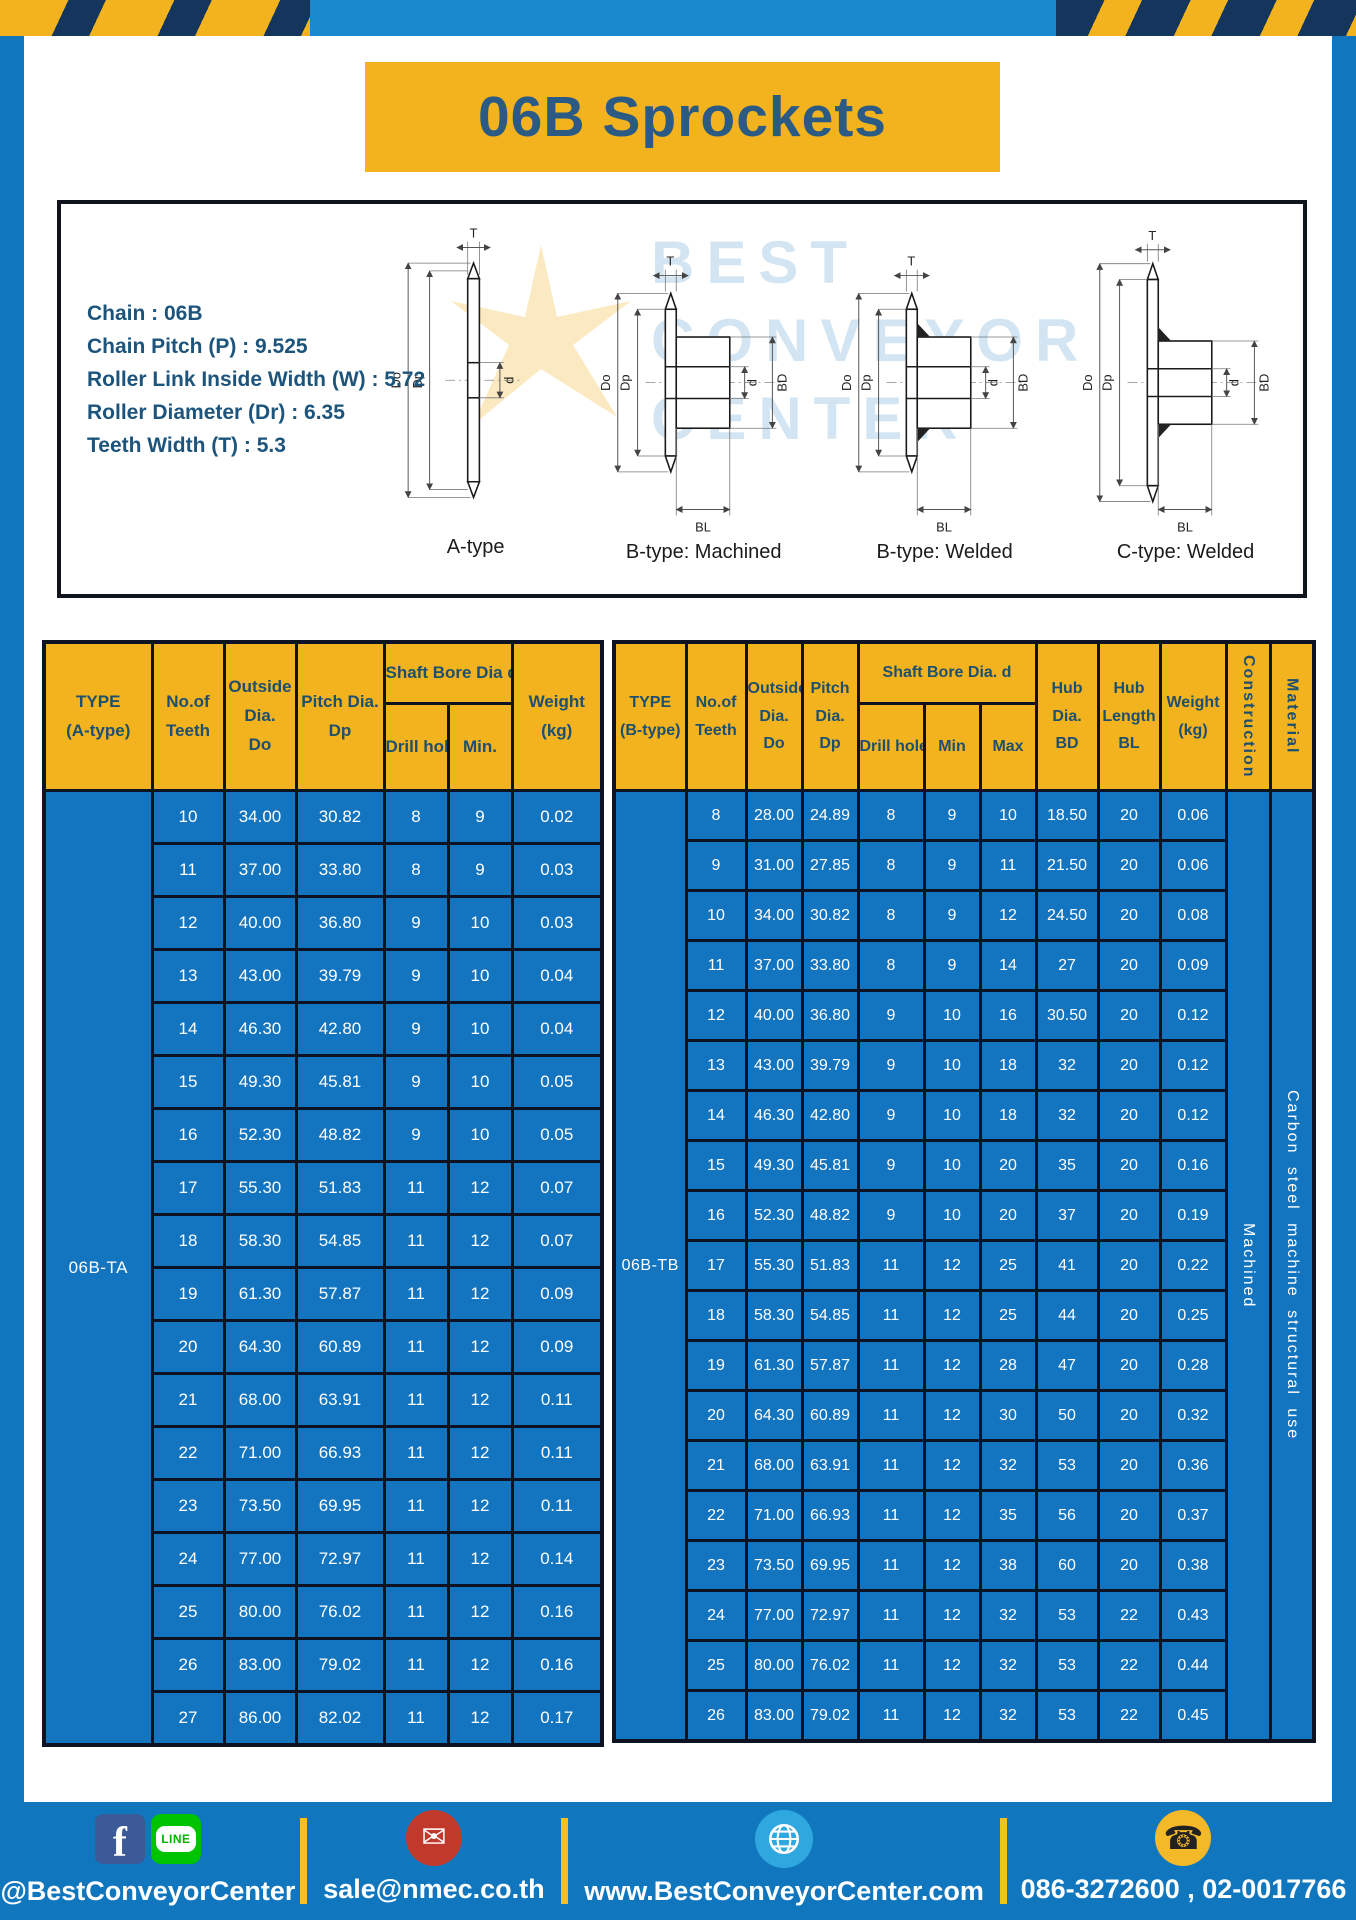 The height and width of the screenshot is (1920, 1356). What do you see at coordinates (716, 1065) in the screenshot?
I see `table-cell: 13` at bounding box center [716, 1065].